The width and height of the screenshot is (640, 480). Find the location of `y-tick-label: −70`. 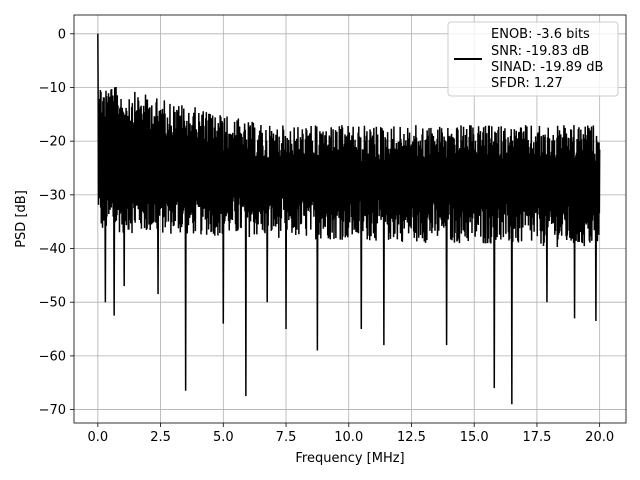

y-tick-label: −70 is located at coordinates (52, 410).